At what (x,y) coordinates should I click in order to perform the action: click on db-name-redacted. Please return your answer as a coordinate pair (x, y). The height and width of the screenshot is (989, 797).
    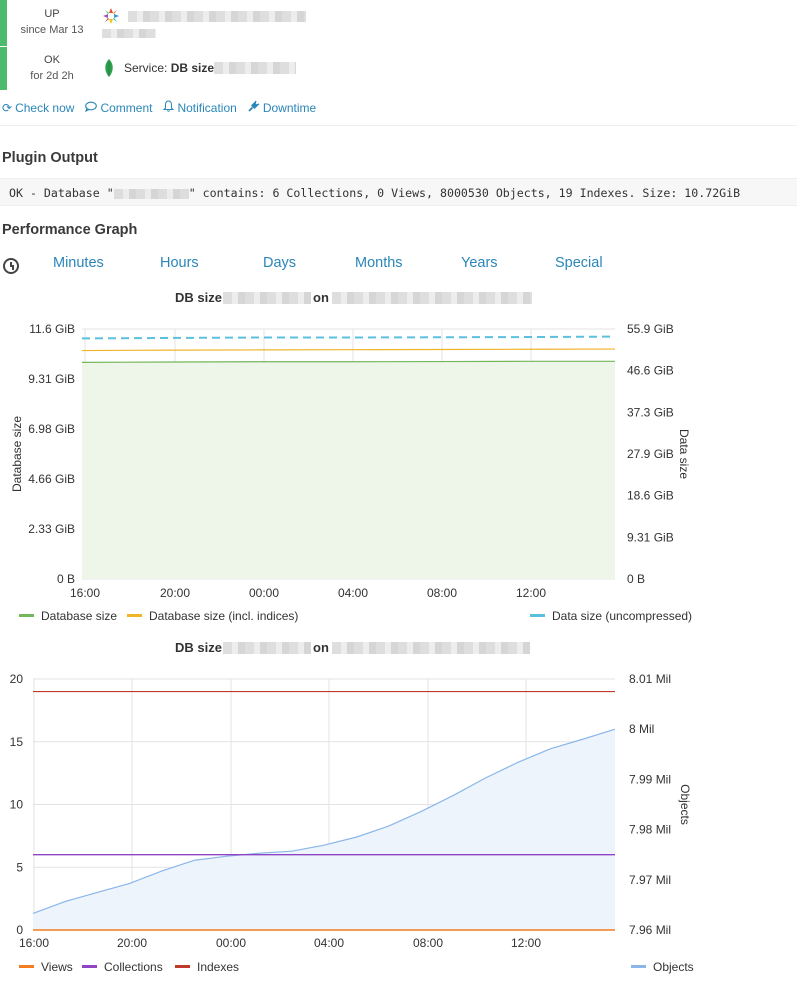
    Looking at the image, I should click on (151, 193).